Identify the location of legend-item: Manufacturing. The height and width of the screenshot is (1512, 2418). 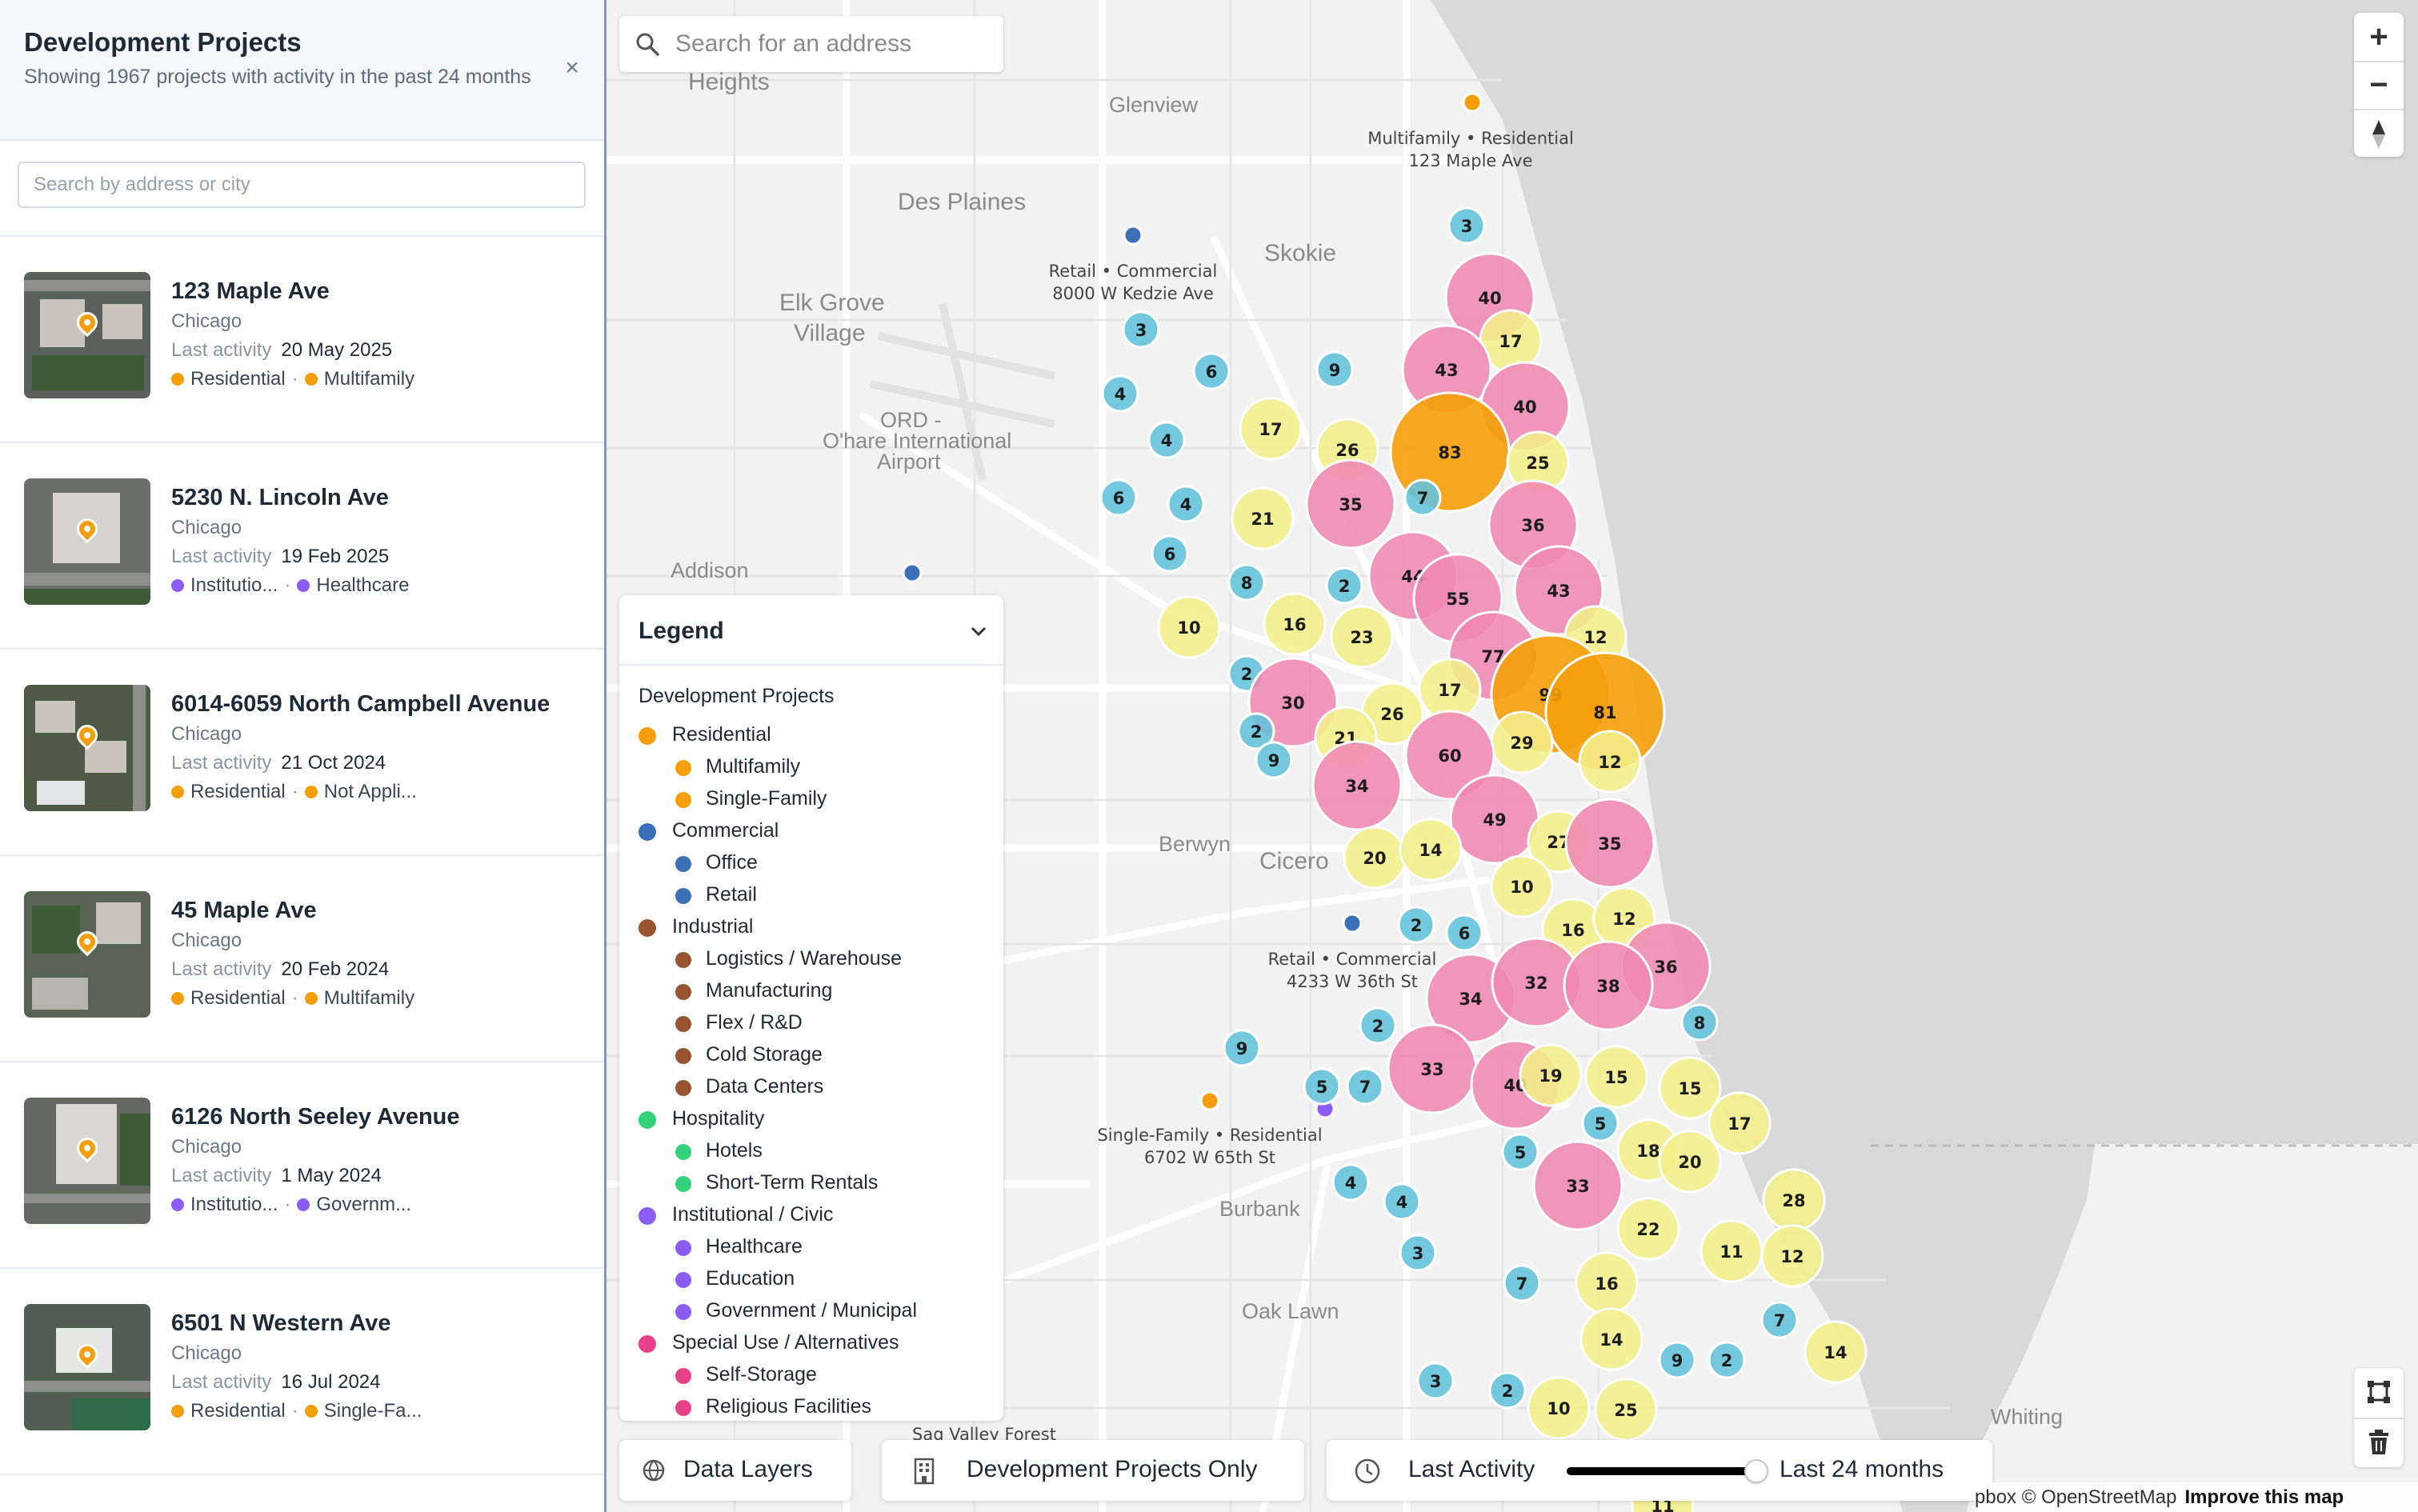
(811, 992).